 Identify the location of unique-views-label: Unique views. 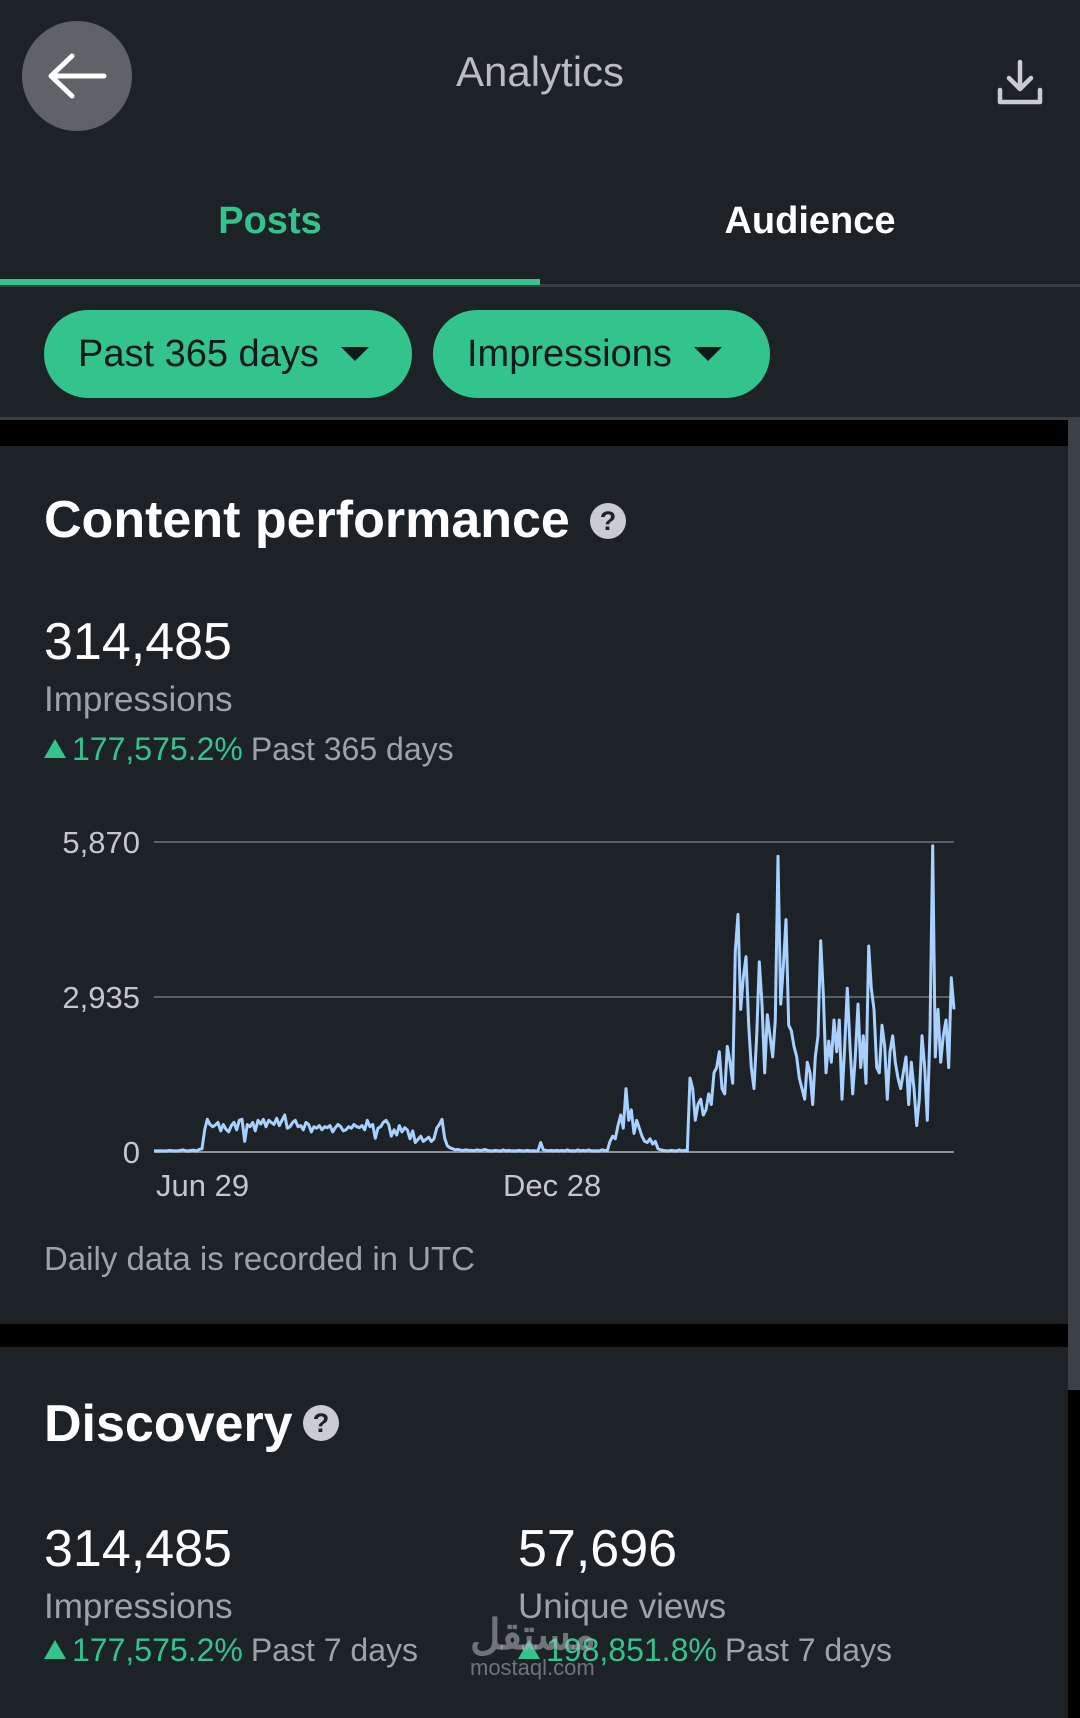
(622, 1606).